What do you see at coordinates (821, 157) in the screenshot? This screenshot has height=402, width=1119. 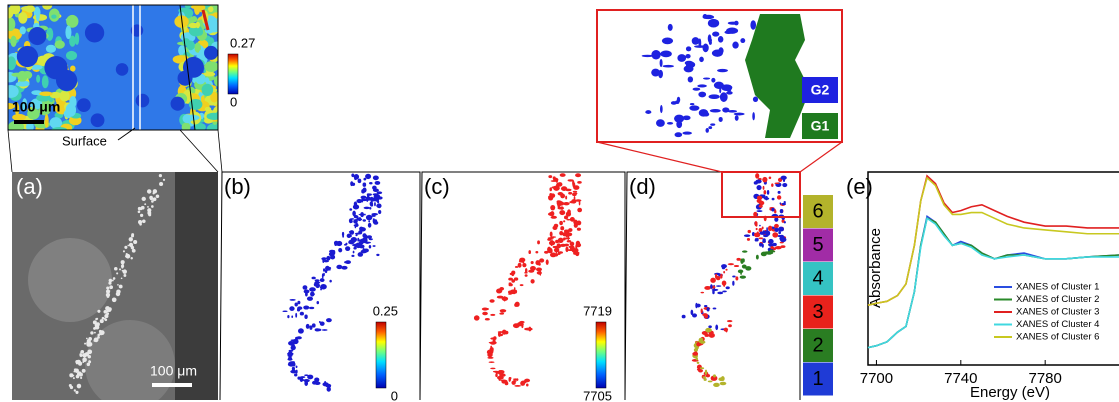 I see `zoom-line` at bounding box center [821, 157].